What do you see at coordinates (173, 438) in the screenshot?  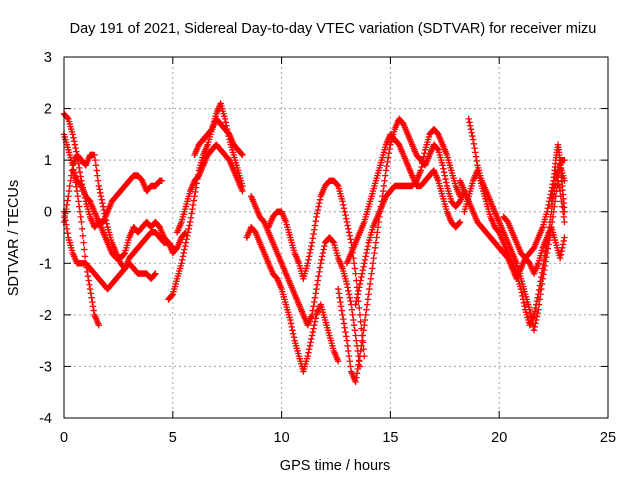 I see `x-tick-label: 5` at bounding box center [173, 438].